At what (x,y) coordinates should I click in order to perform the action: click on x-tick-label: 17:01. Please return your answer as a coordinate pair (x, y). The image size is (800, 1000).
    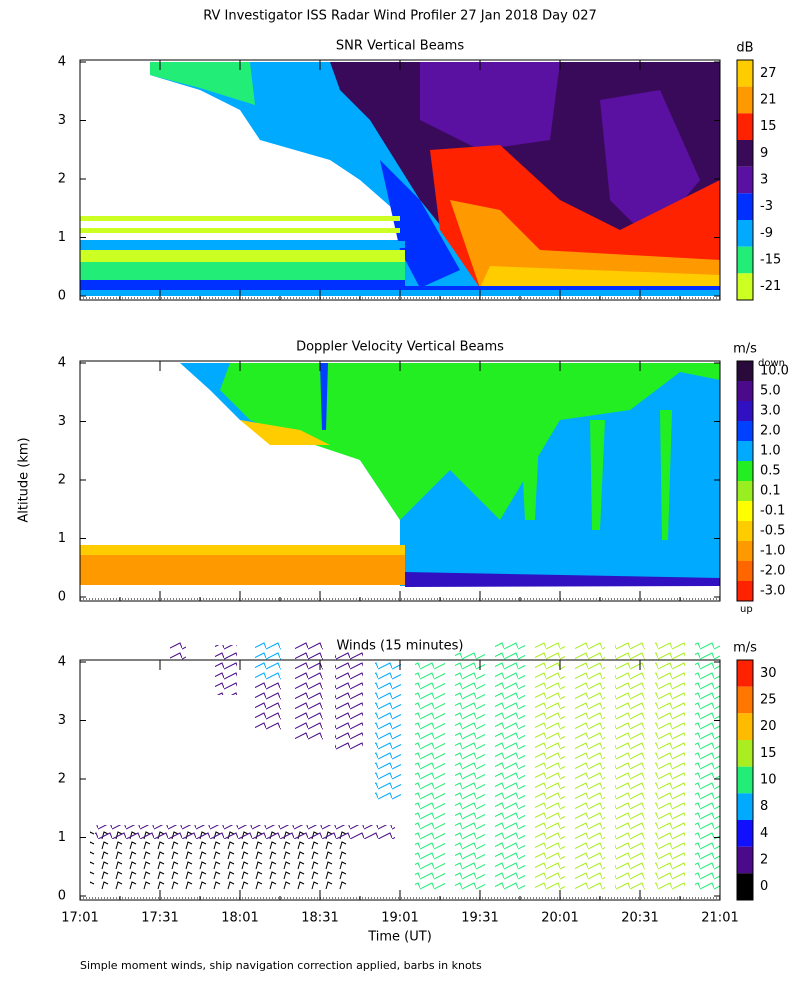
    Looking at the image, I should click on (79, 918).